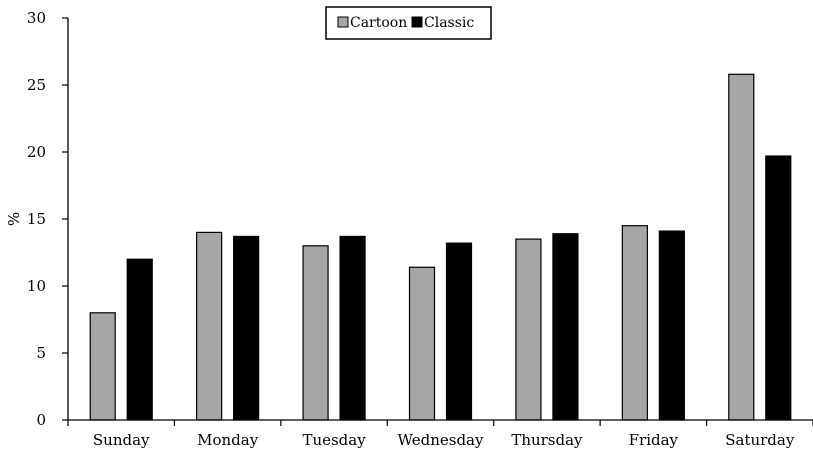 This screenshot has height=454, width=813. What do you see at coordinates (760, 440) in the screenshot?
I see `x-tick-label: Saturday` at bounding box center [760, 440].